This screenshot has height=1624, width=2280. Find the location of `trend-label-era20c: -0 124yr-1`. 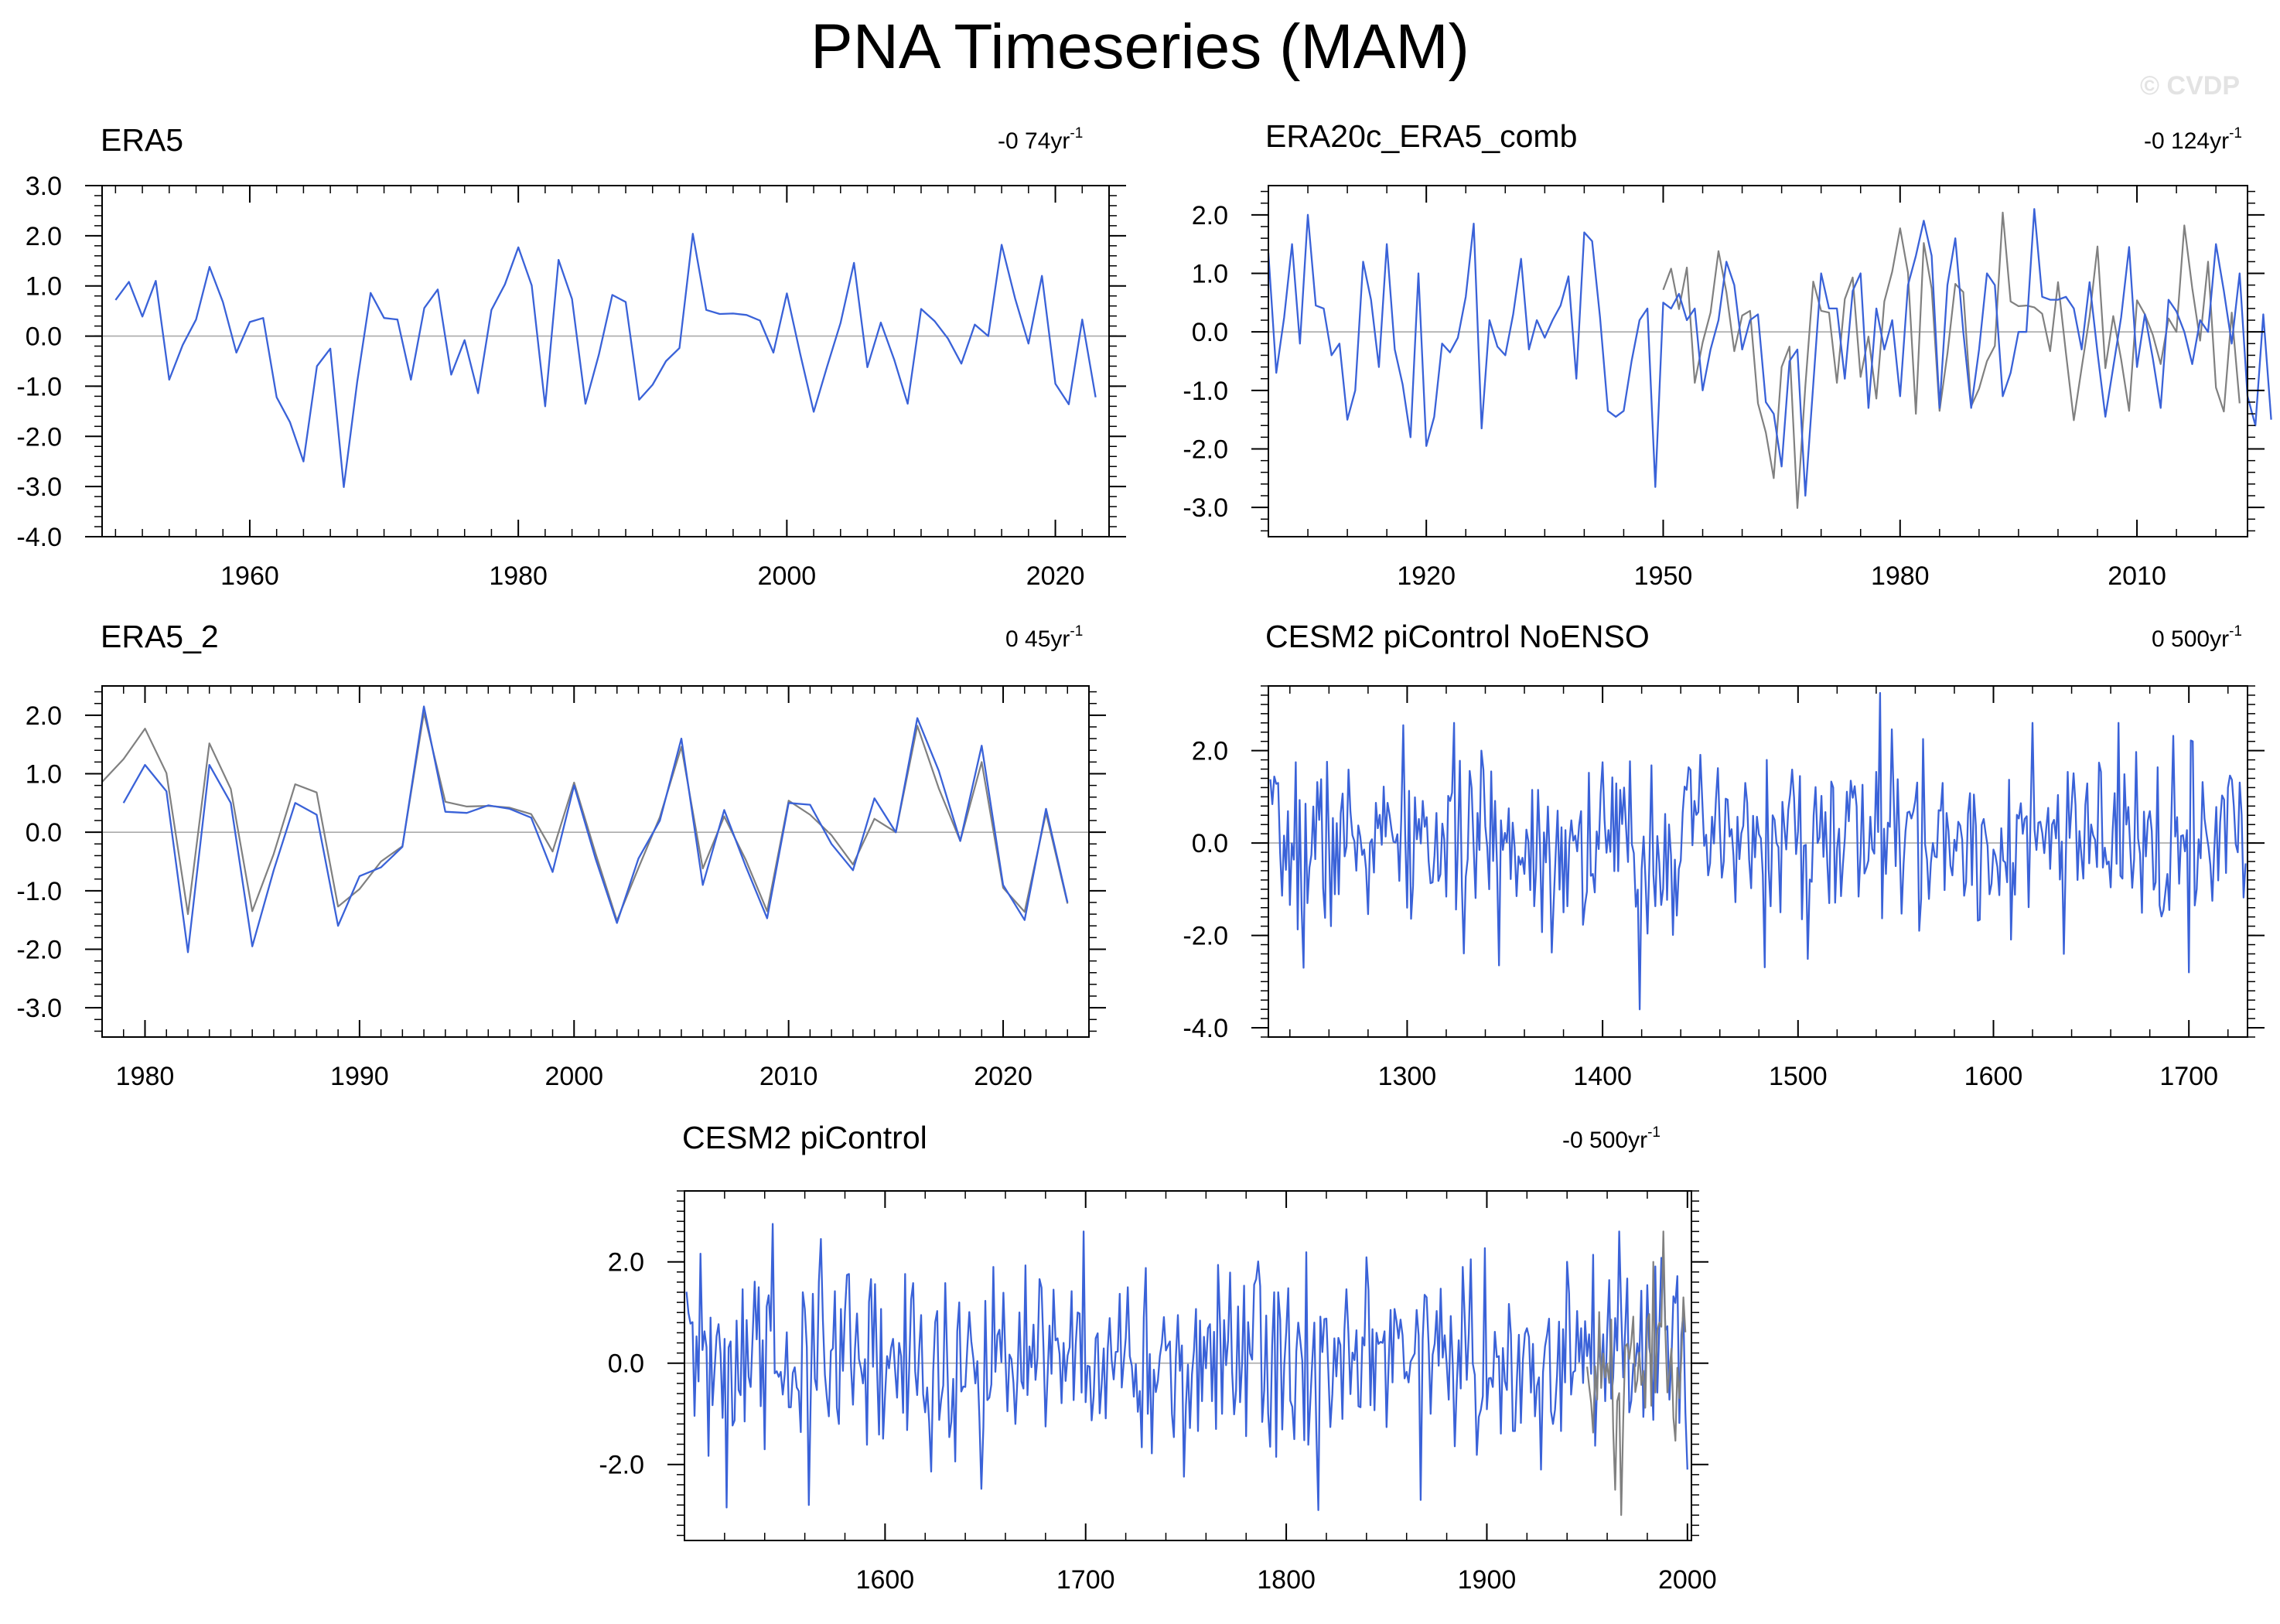

trend-label-era20c: -0 124yr-1 is located at coordinates (2193, 139).